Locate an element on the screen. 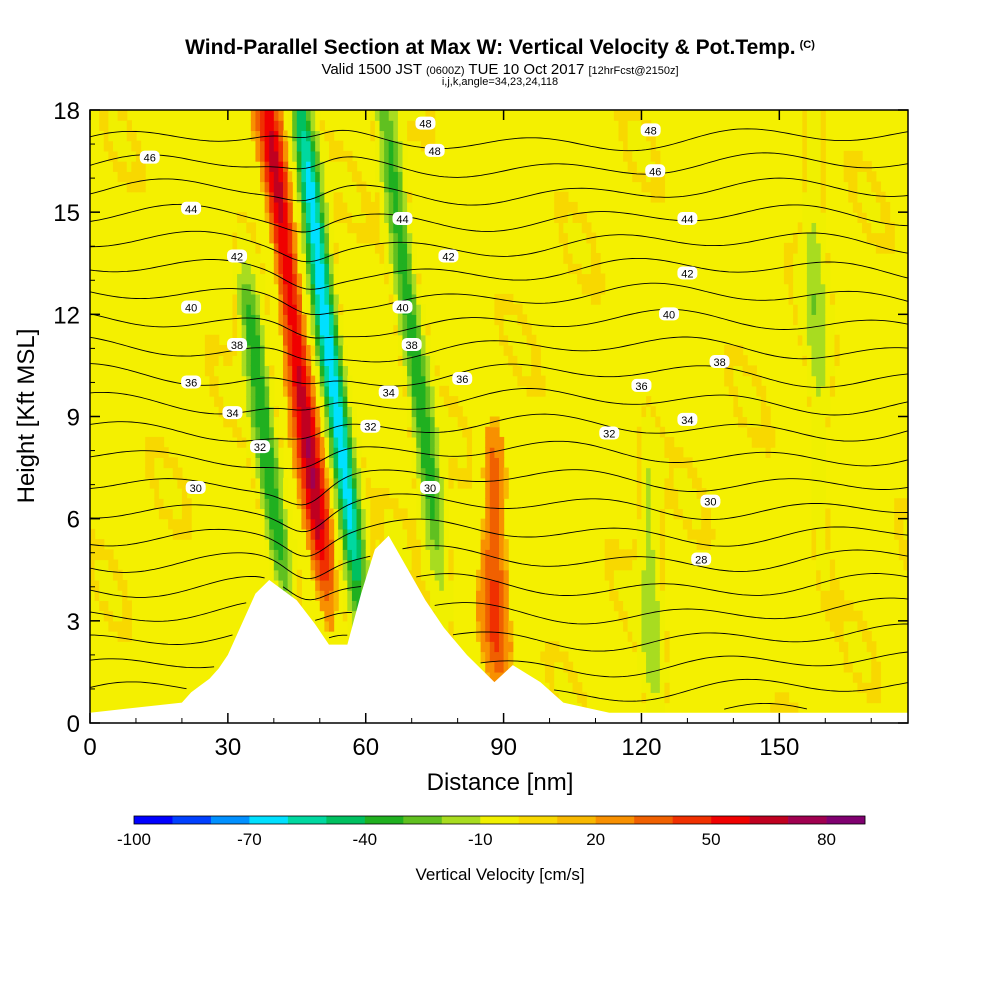 The height and width of the screenshot is (1000, 1000). theta-label-box is located at coordinates (232, 413).